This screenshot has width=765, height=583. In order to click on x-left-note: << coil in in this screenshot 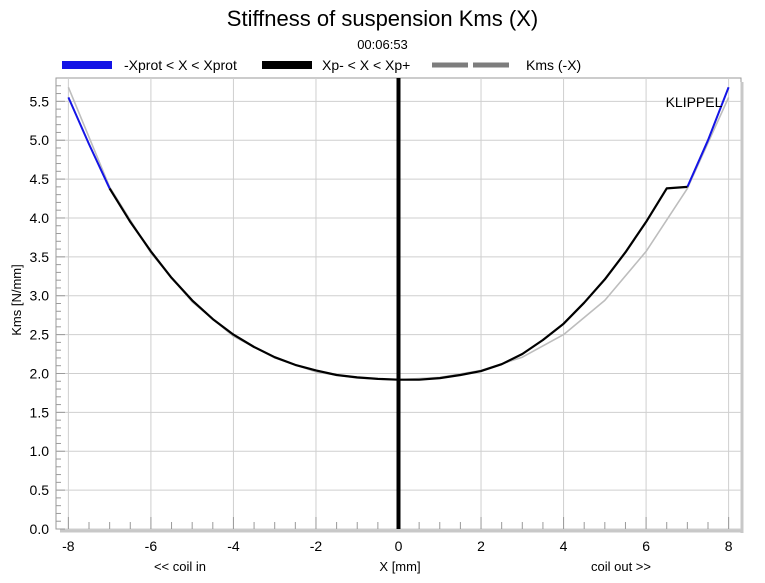, I will do `click(180, 566)`.